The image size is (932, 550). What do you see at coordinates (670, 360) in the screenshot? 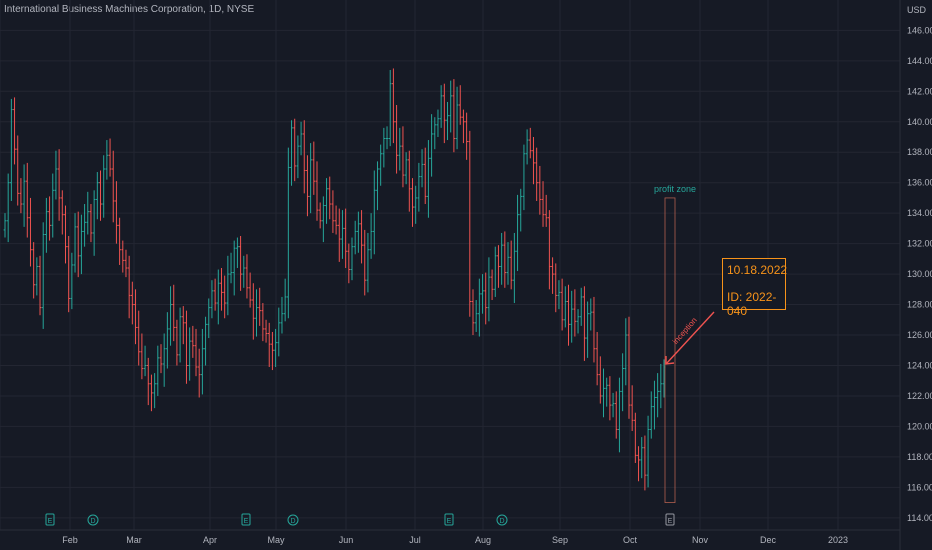
I see `inception-arrow-head` at bounding box center [670, 360].